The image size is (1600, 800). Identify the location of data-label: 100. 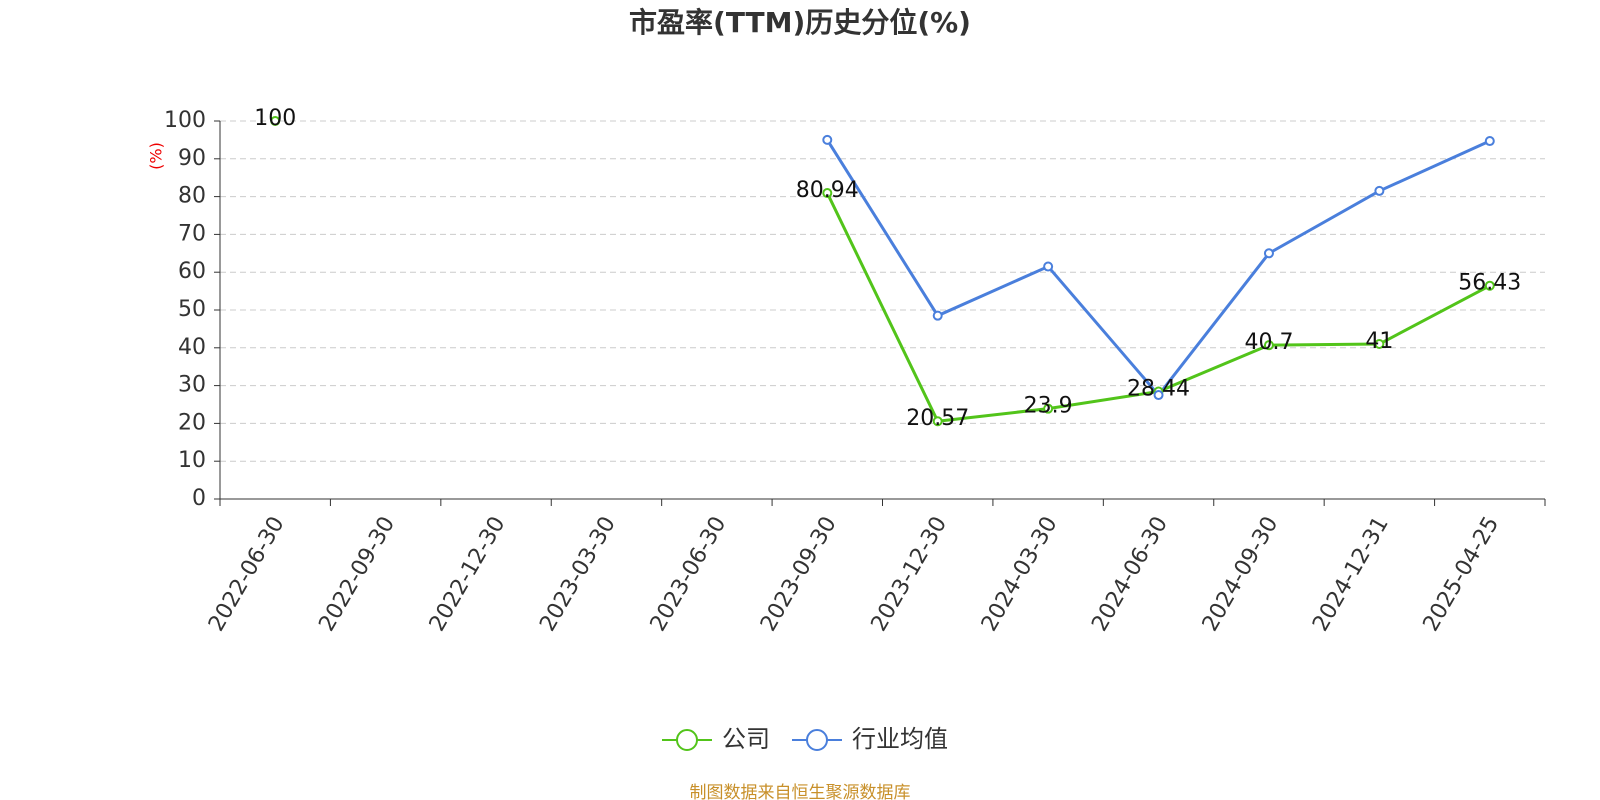
(275, 118).